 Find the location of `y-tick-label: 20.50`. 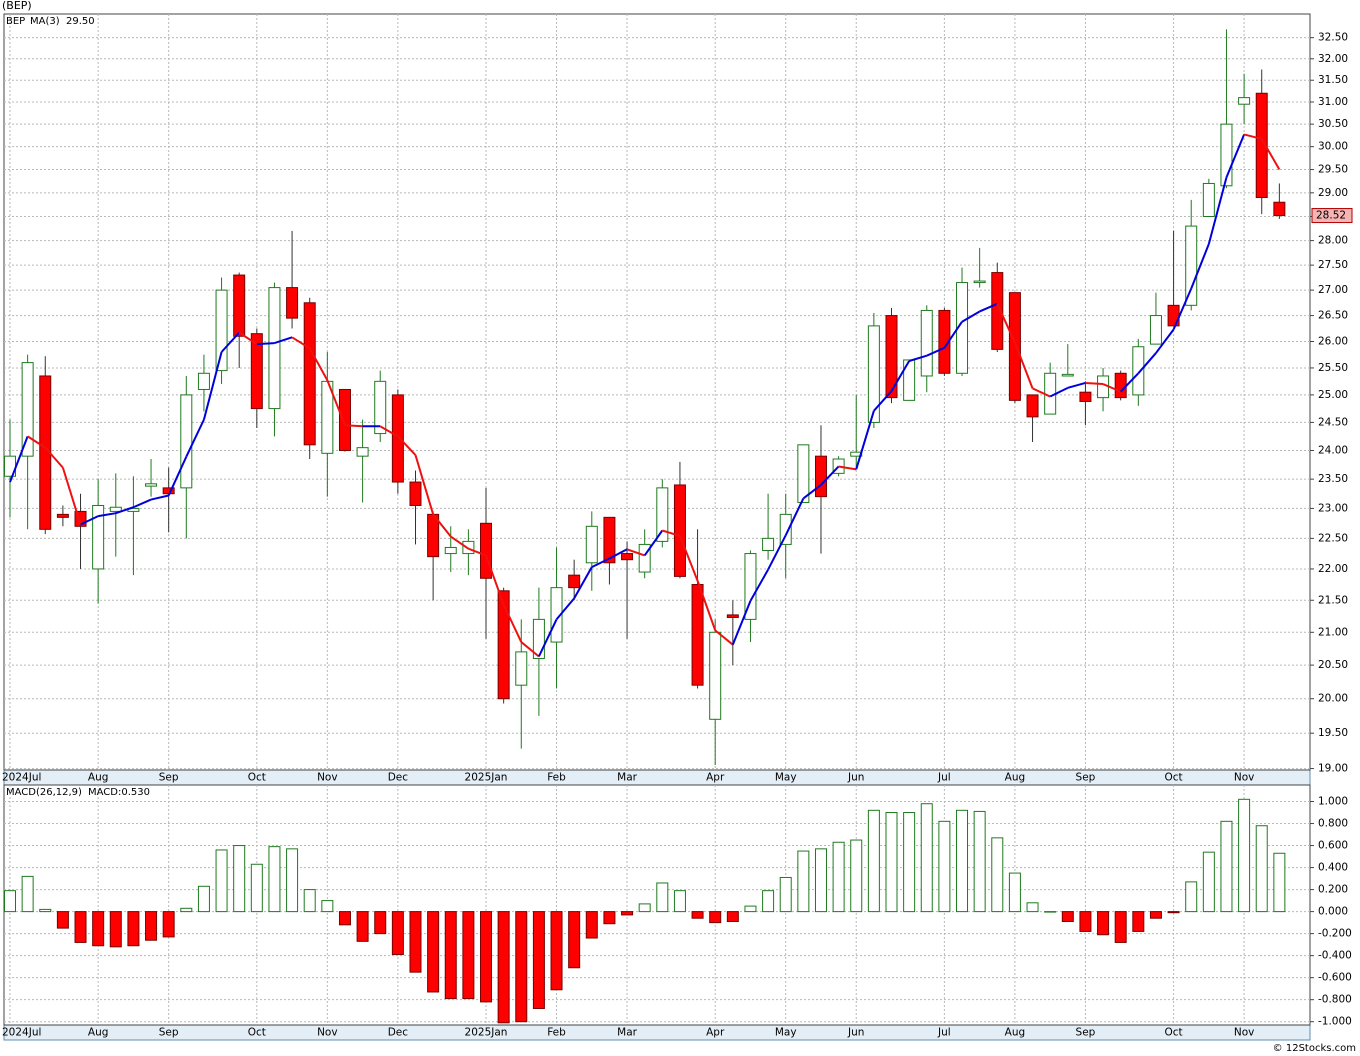

y-tick-label: 20.50 is located at coordinates (1333, 665).